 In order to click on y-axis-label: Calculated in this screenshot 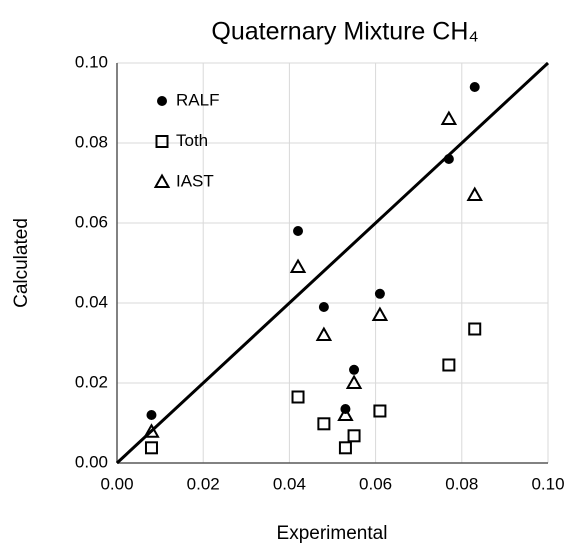, I will do `click(21, 263)`.